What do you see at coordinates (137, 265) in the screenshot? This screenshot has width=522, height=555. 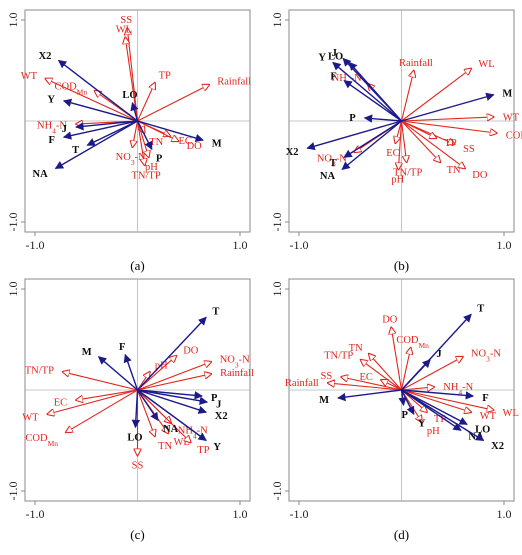 I see `panel-label: (a)` at bounding box center [137, 265].